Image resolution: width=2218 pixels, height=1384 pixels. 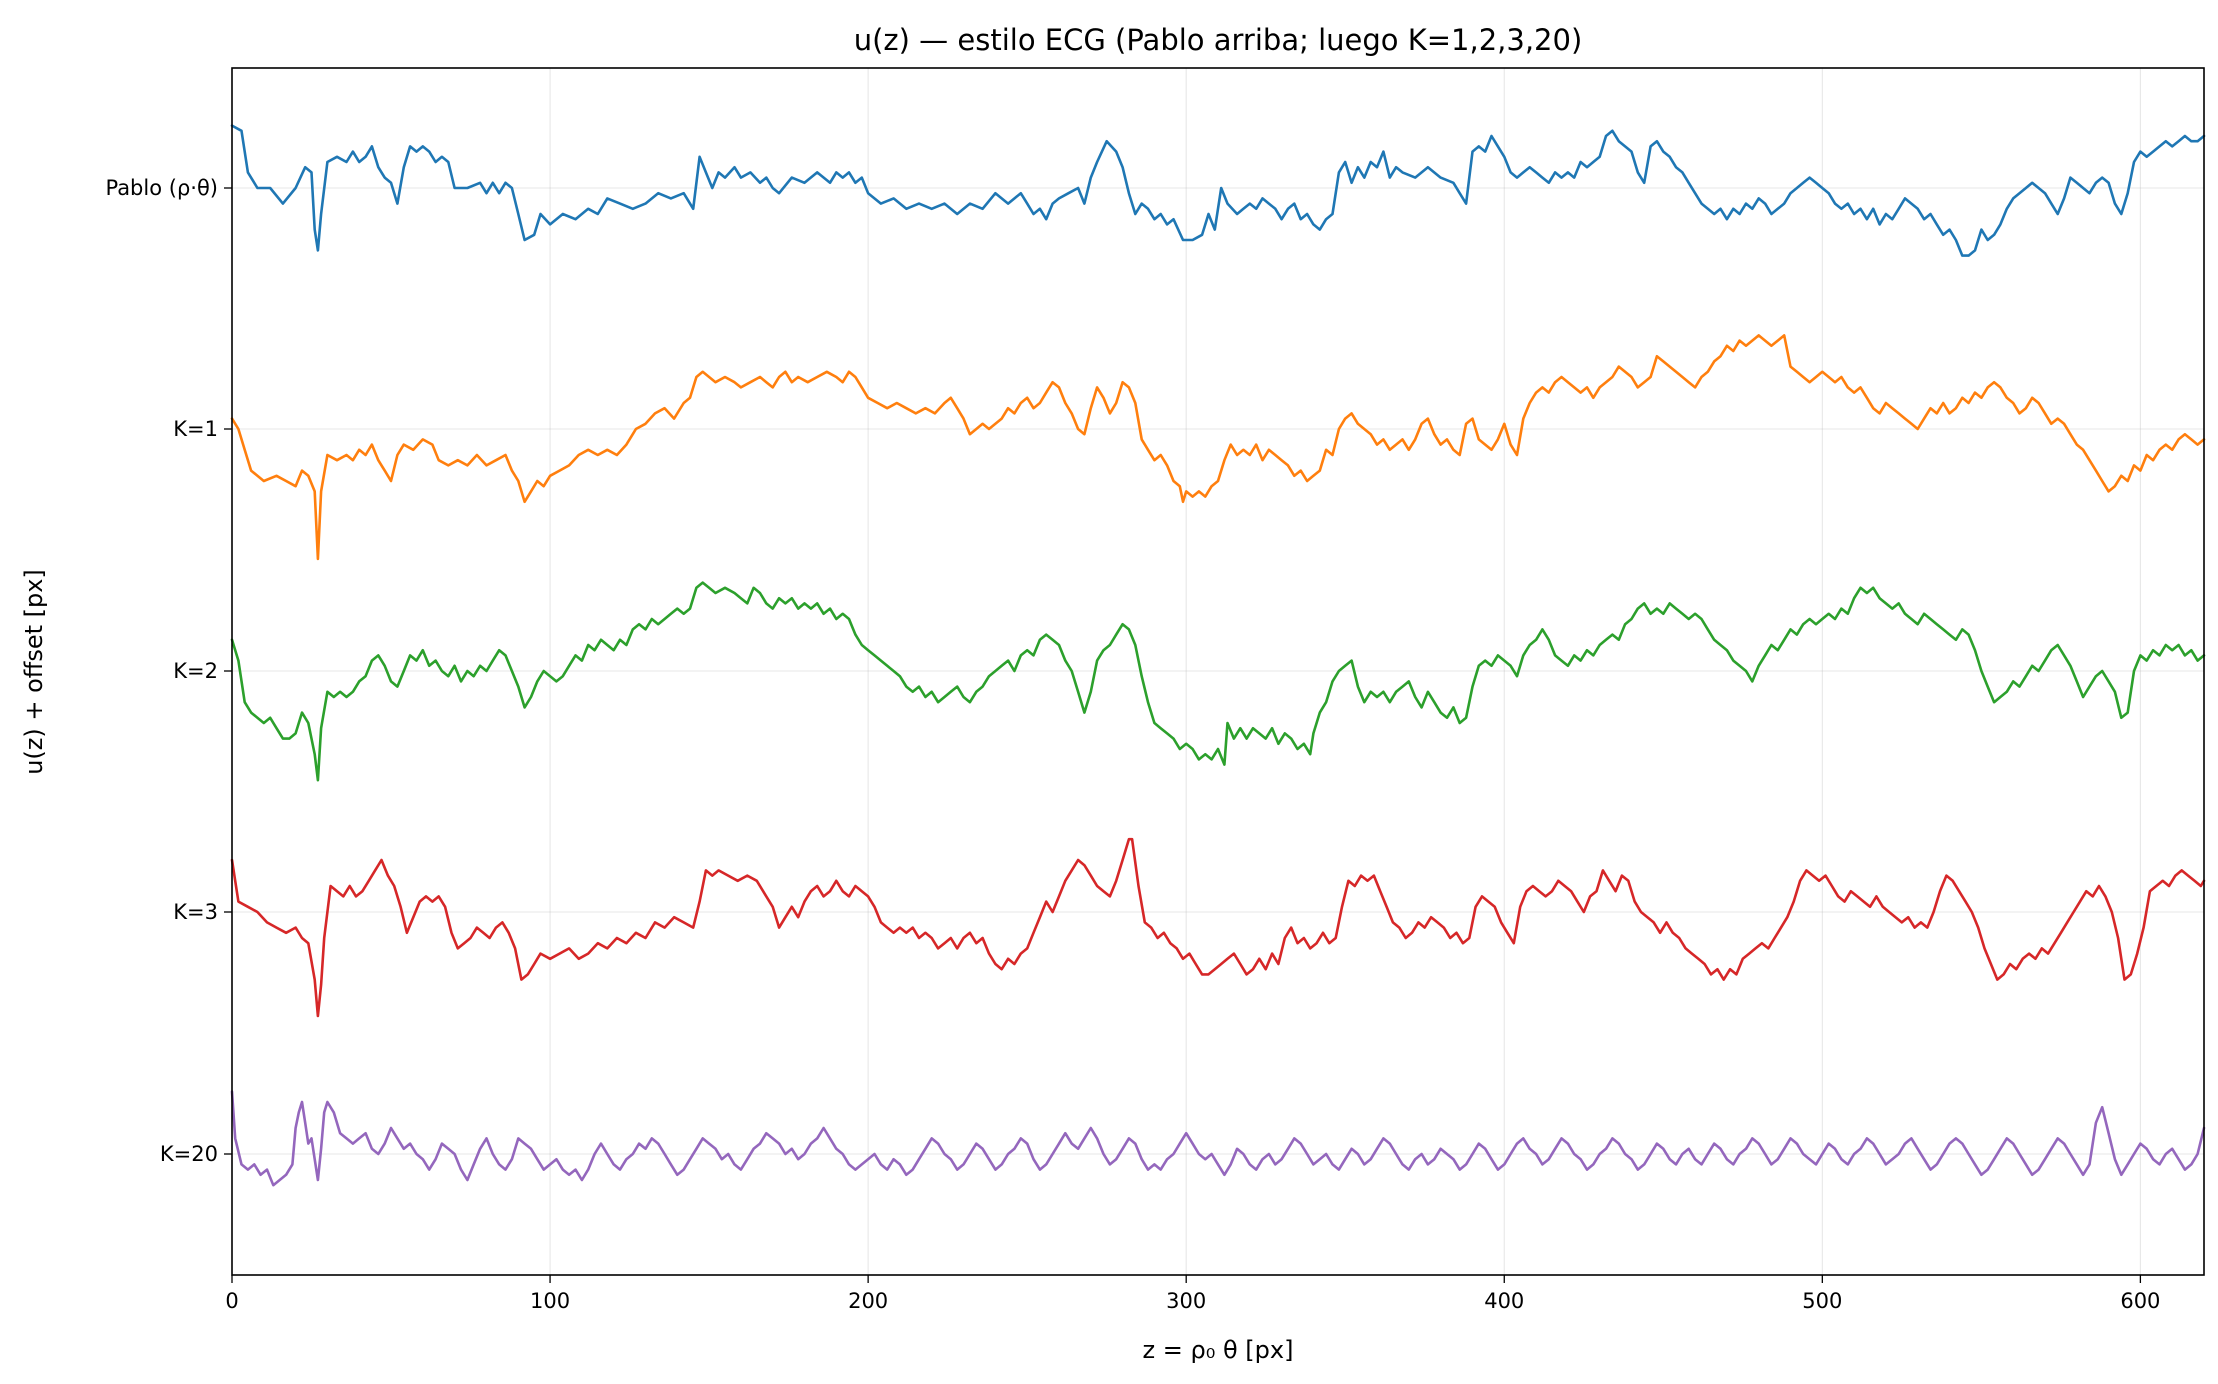 What do you see at coordinates (1218, 681) in the screenshot?
I see `series-line-k2` at bounding box center [1218, 681].